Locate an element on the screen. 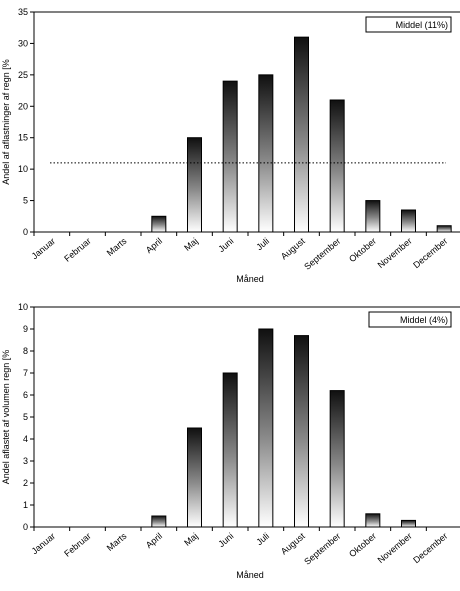 This screenshot has height=591, width=460. y-tick-label: 15 is located at coordinates (23, 138).